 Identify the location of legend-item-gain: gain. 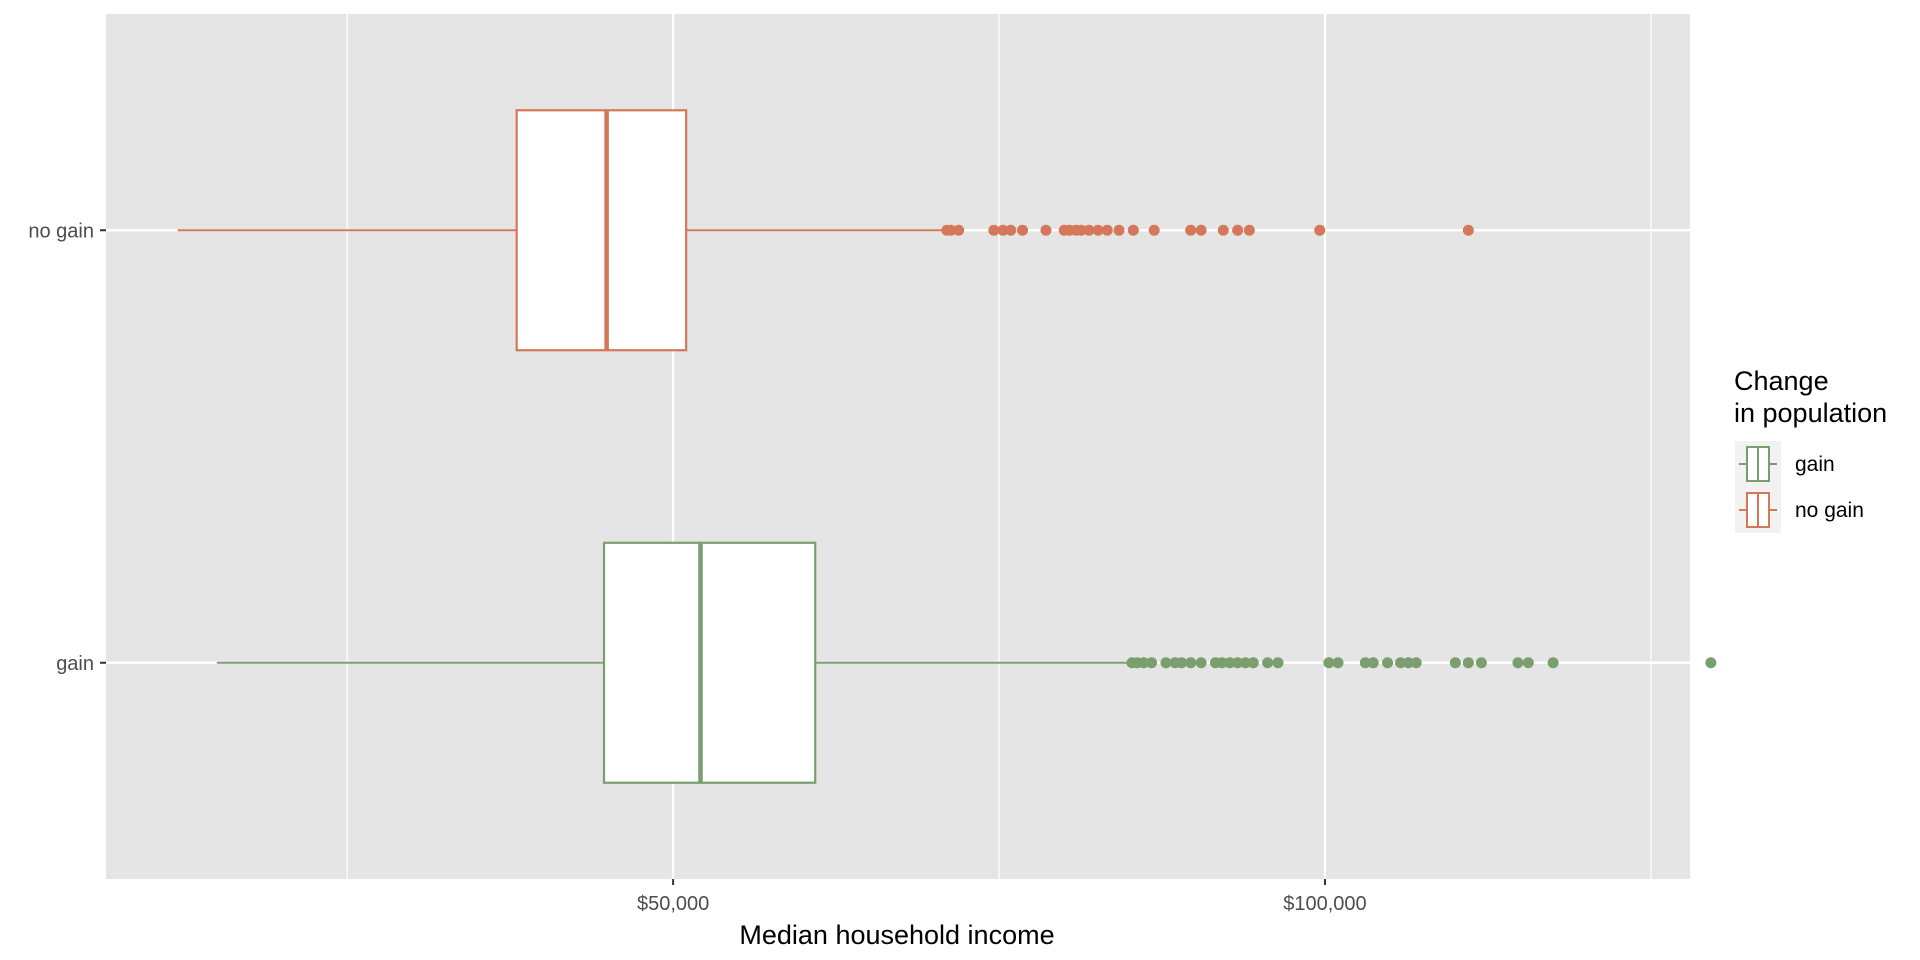
(1785, 464).